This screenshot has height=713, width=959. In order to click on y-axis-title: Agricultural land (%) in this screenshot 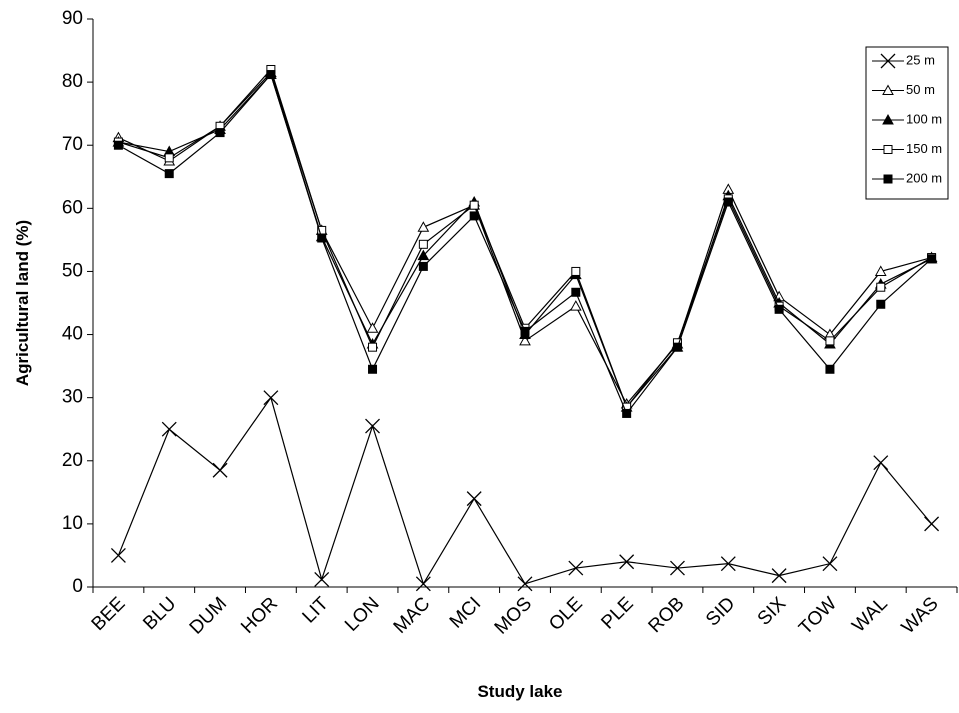, I will do `click(22, 303)`.